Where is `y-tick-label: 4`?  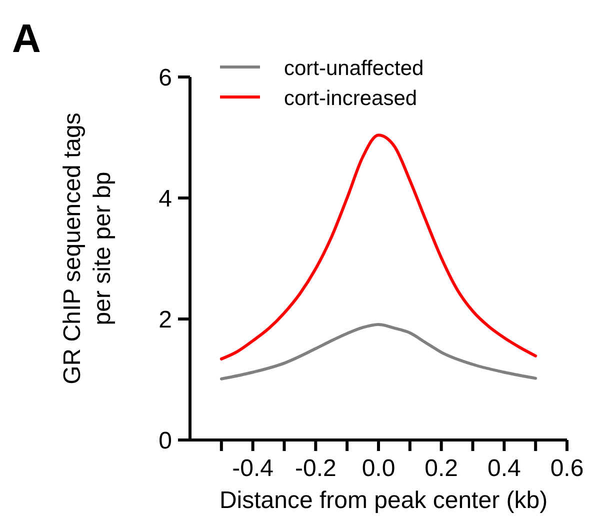
y-tick-label: 4 is located at coordinates (165, 198).